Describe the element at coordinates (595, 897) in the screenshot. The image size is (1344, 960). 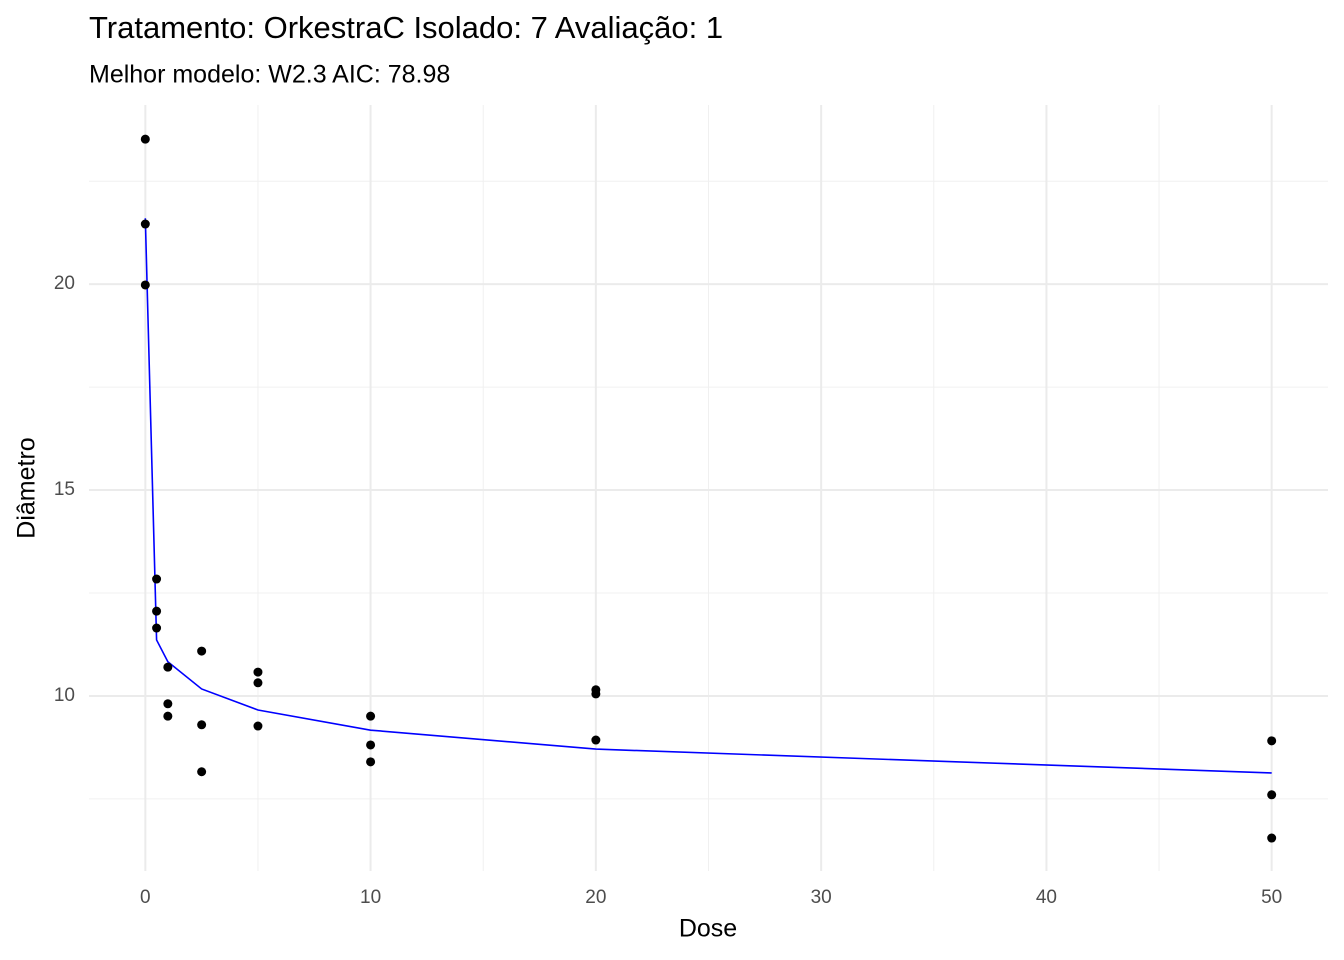
I see `x-tick-label: 20` at that location.